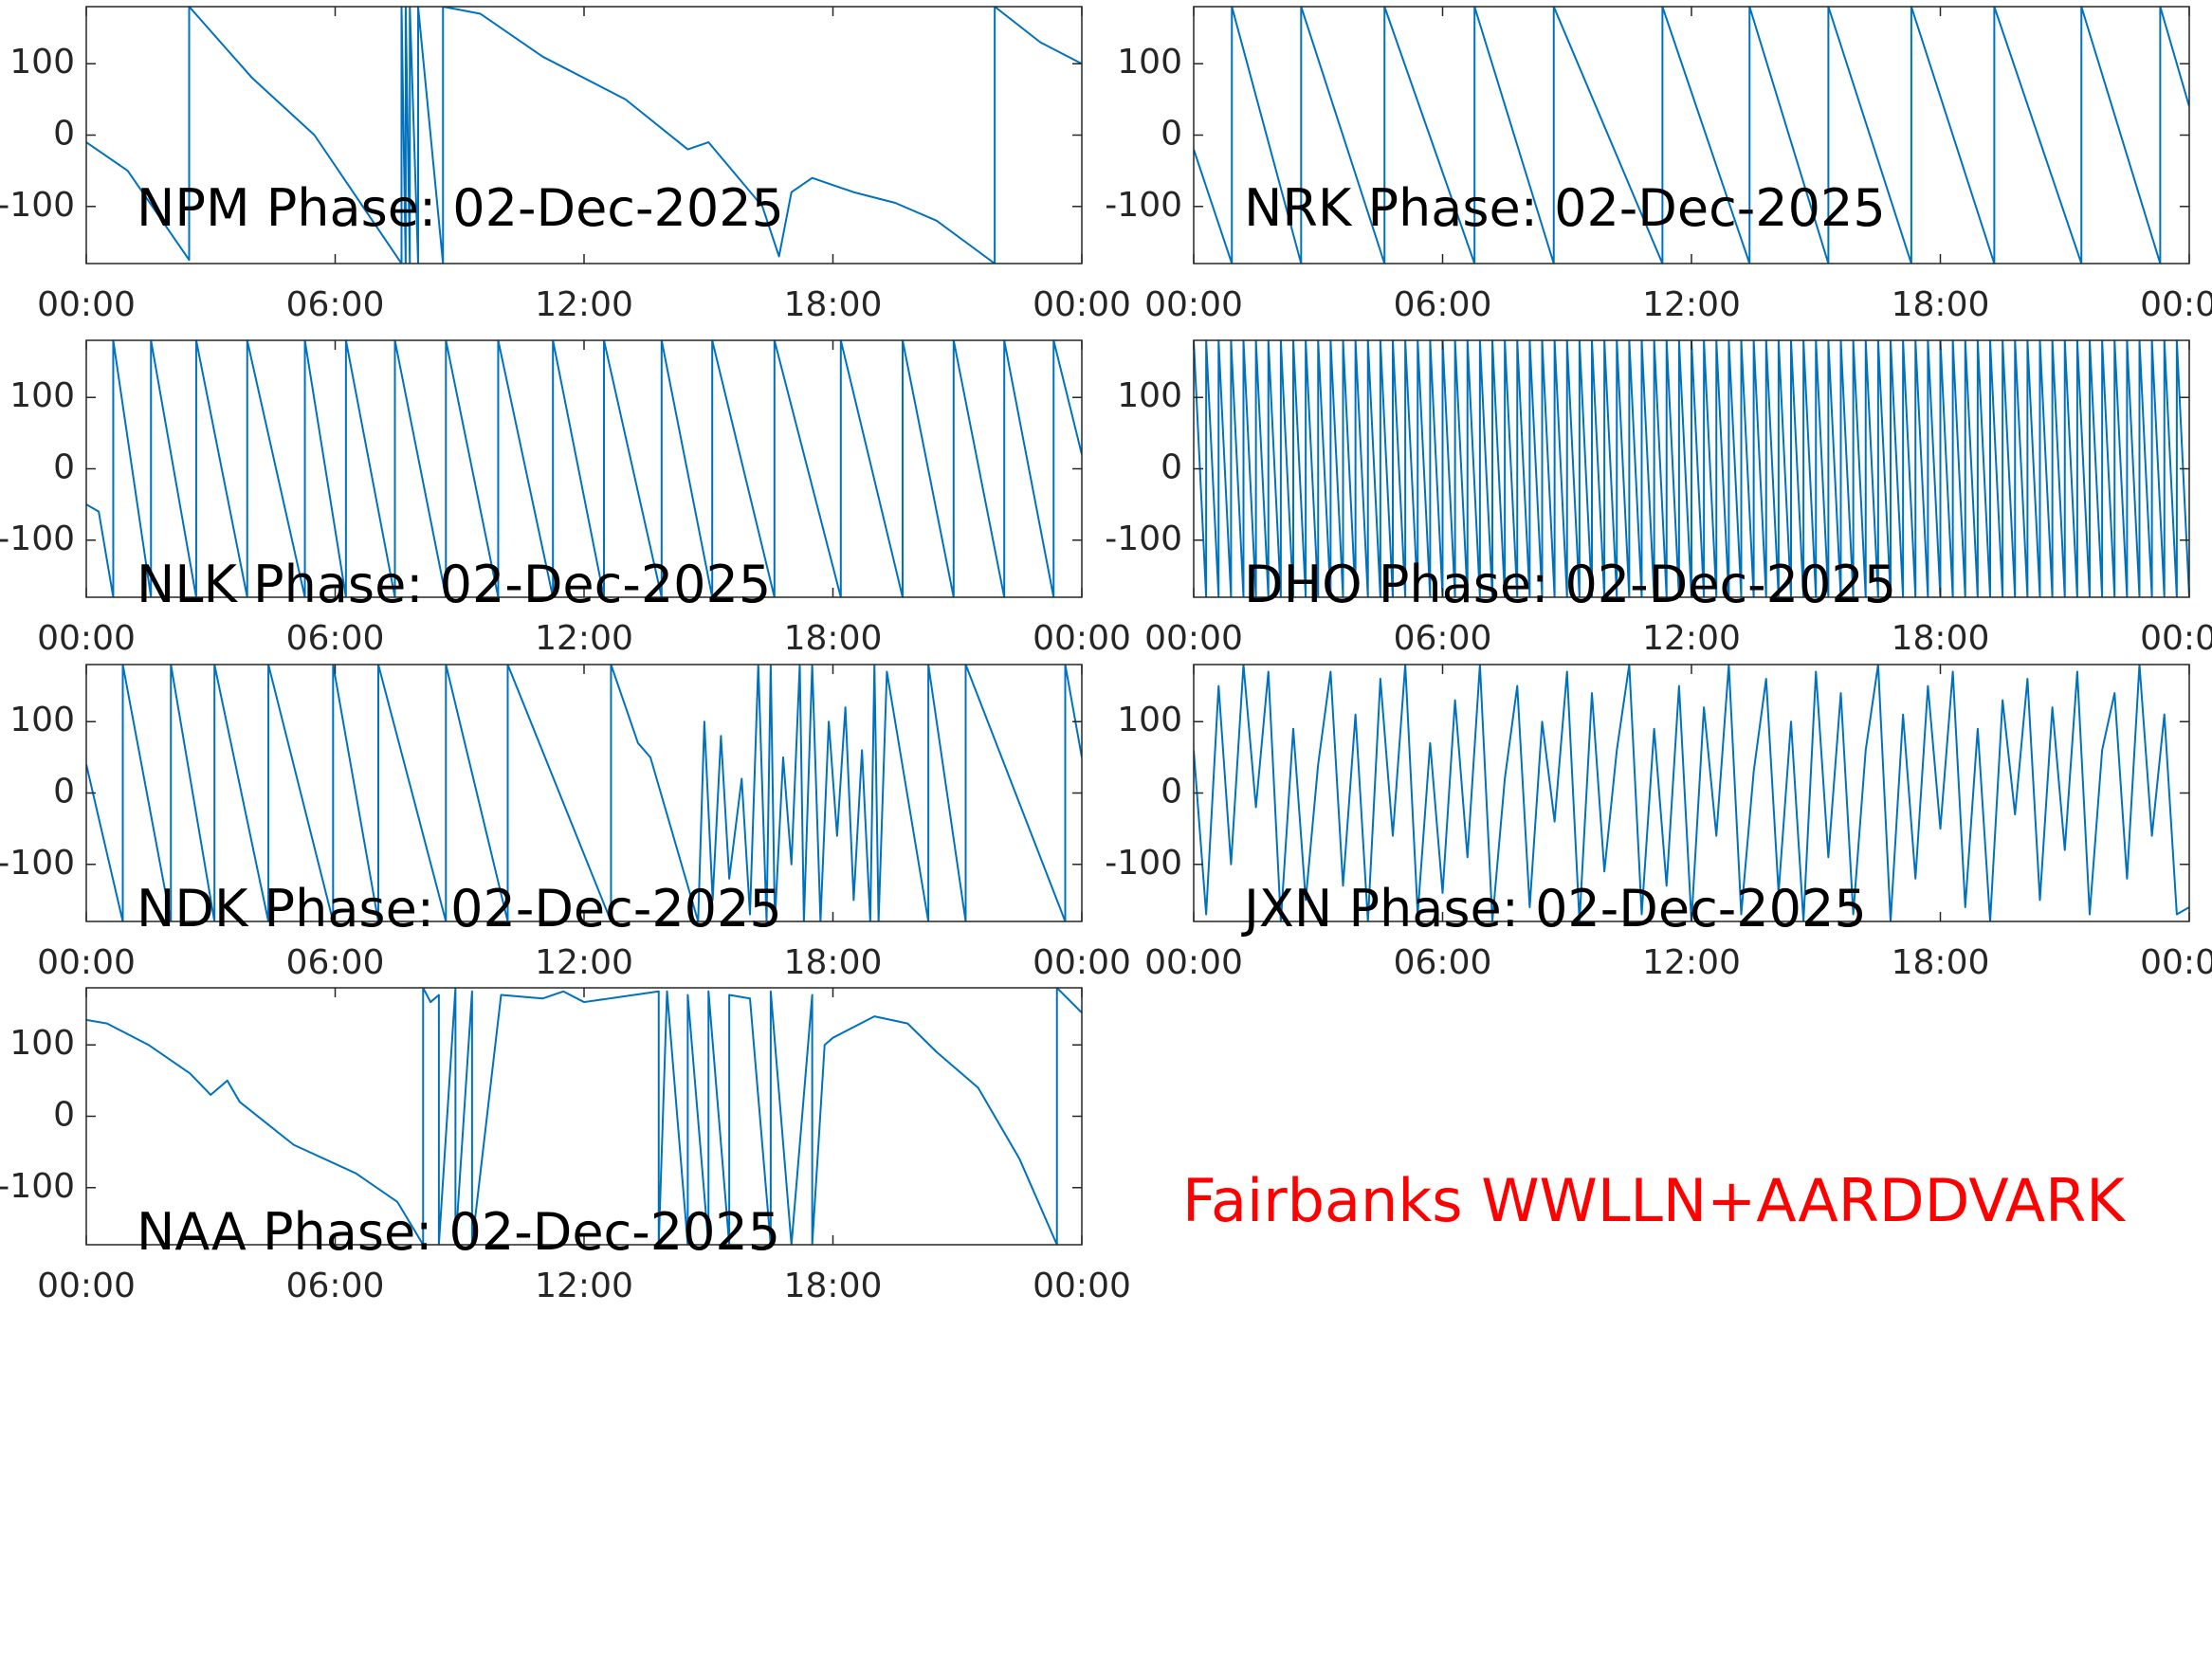  Describe the element at coordinates (1654, 1200) in the screenshot. I see `annotation: Fairbanks WWLLN+AARDDVARK` at that location.